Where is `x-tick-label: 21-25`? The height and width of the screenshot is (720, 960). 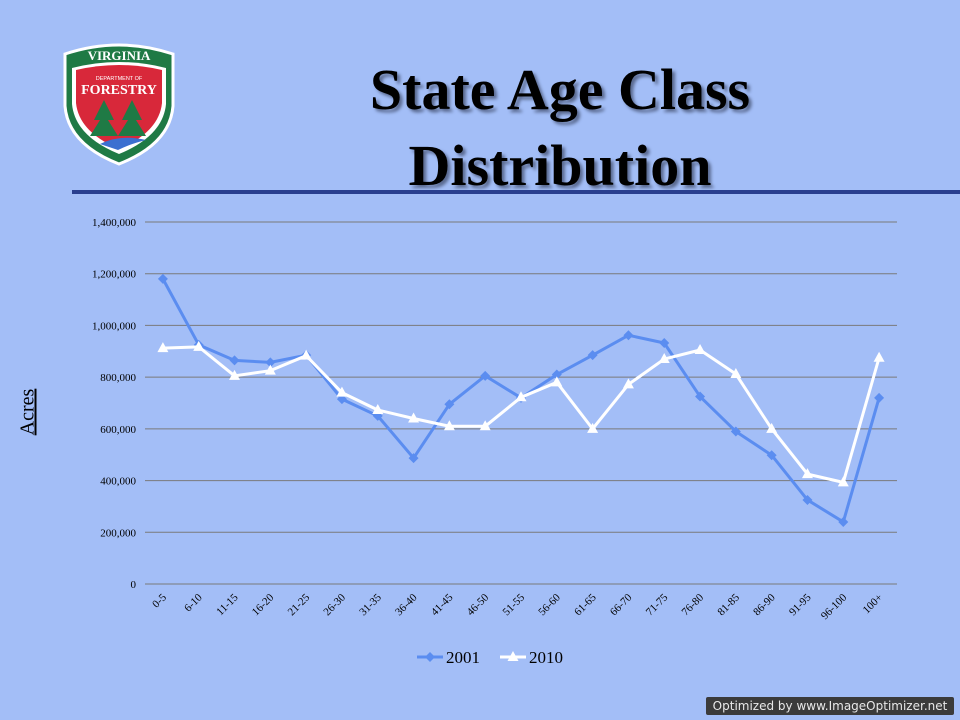
x-tick-label: 21-25 is located at coordinates (299, 604).